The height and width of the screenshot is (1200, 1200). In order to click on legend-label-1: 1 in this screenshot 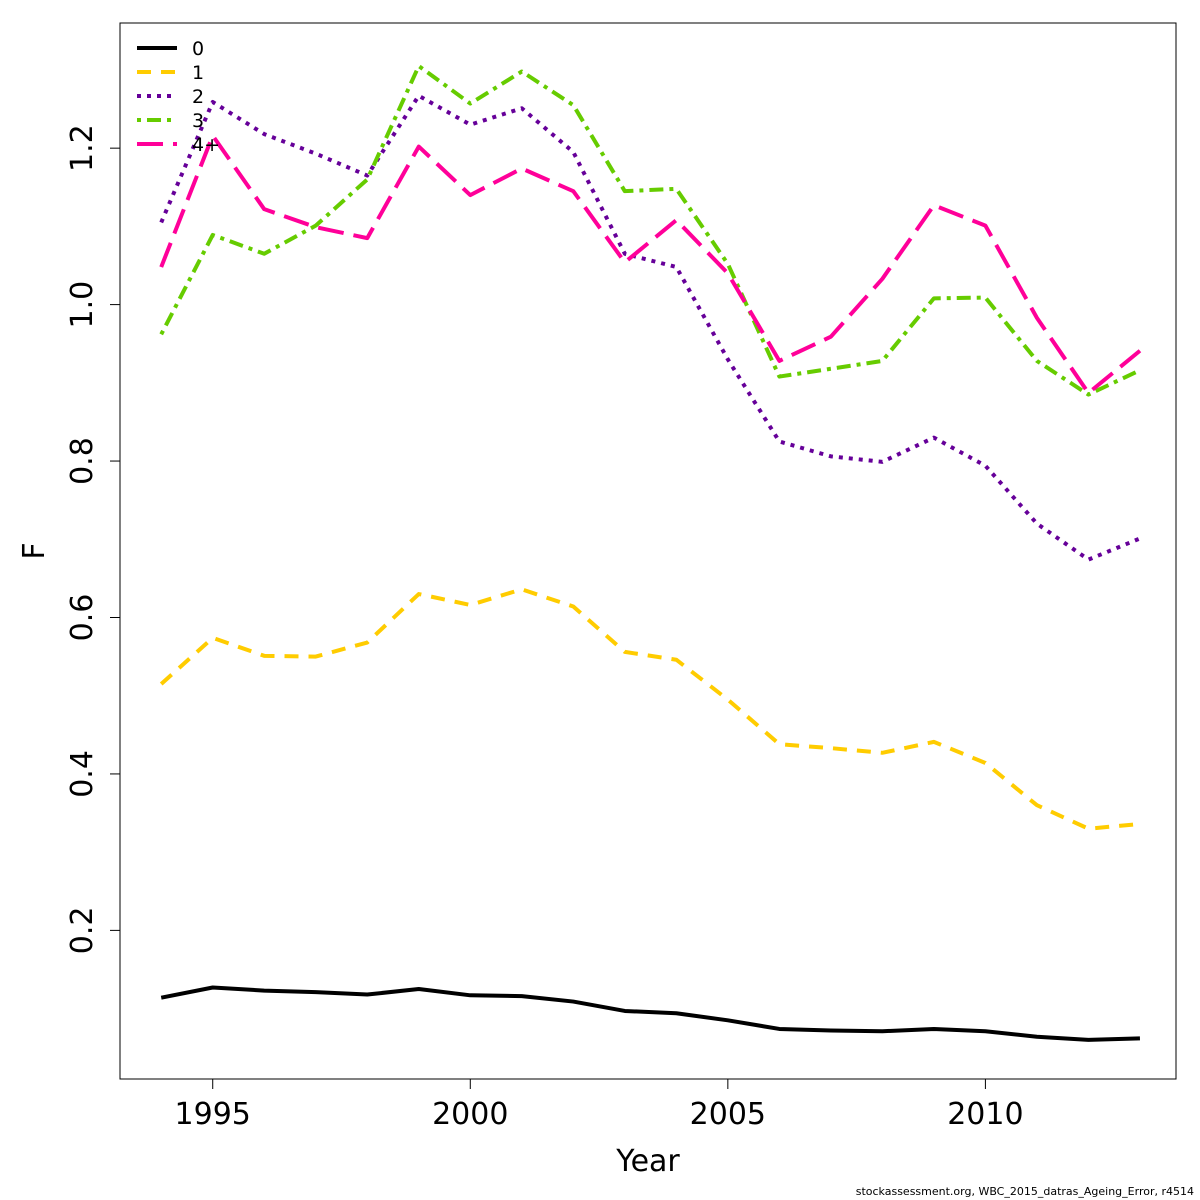, I will do `click(198, 73)`.